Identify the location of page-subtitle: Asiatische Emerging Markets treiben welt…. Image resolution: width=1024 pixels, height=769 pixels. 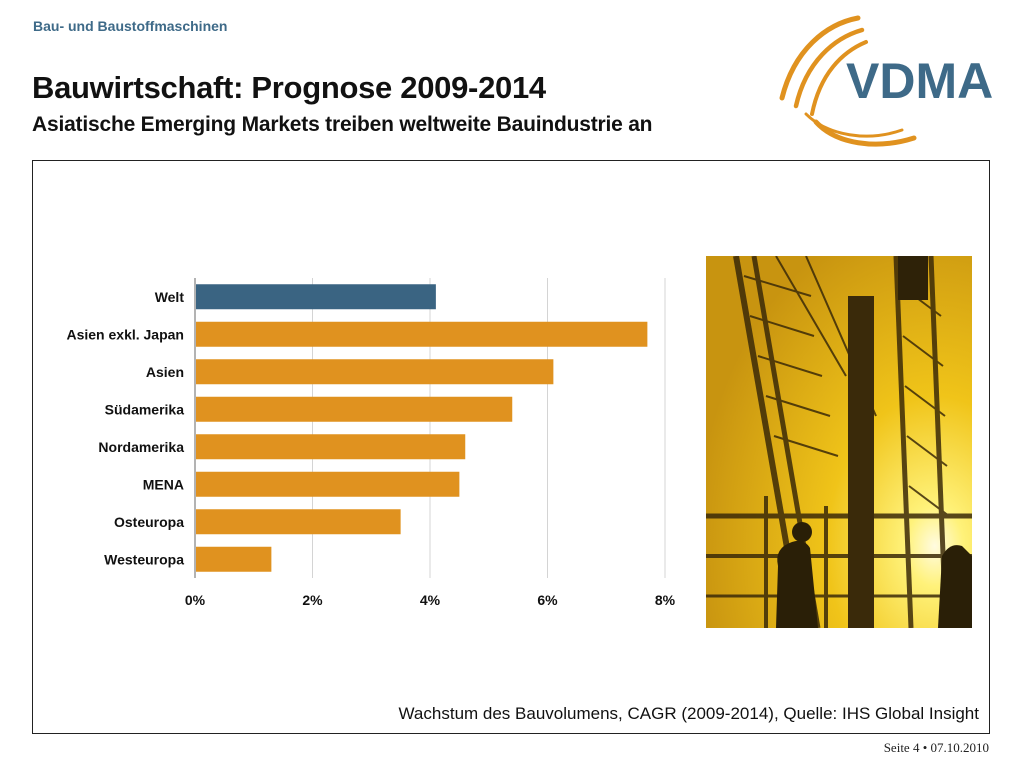
(342, 124).